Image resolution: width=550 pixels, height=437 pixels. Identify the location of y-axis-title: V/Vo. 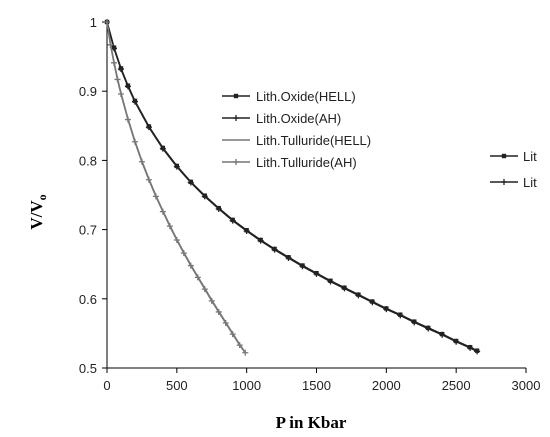
(38, 211).